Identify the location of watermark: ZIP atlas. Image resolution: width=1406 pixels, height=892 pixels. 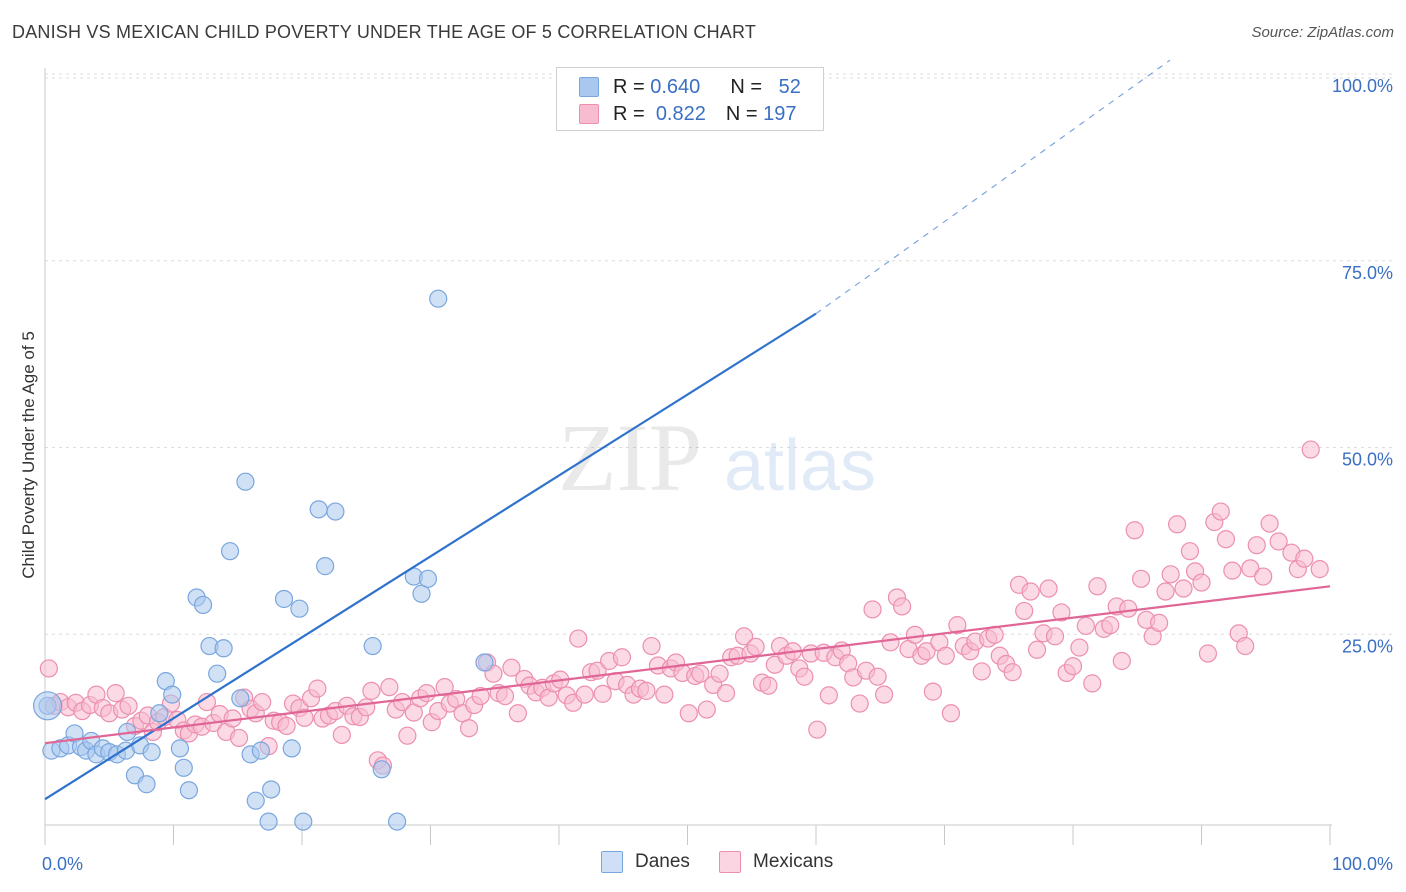
(717, 457).